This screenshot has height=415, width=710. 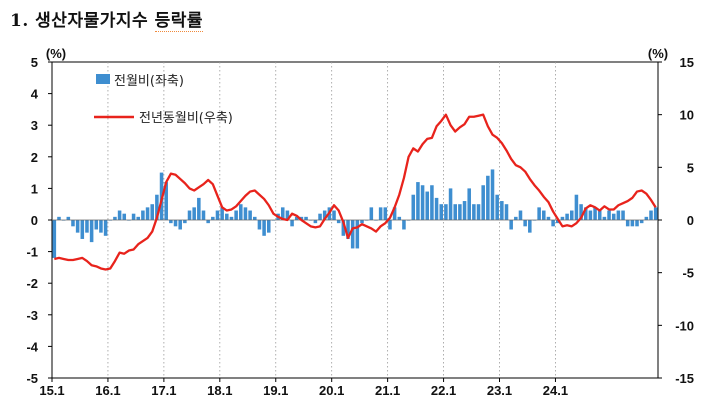 What do you see at coordinates (34, 220) in the screenshot?
I see `left-tick-label: 0` at bounding box center [34, 220].